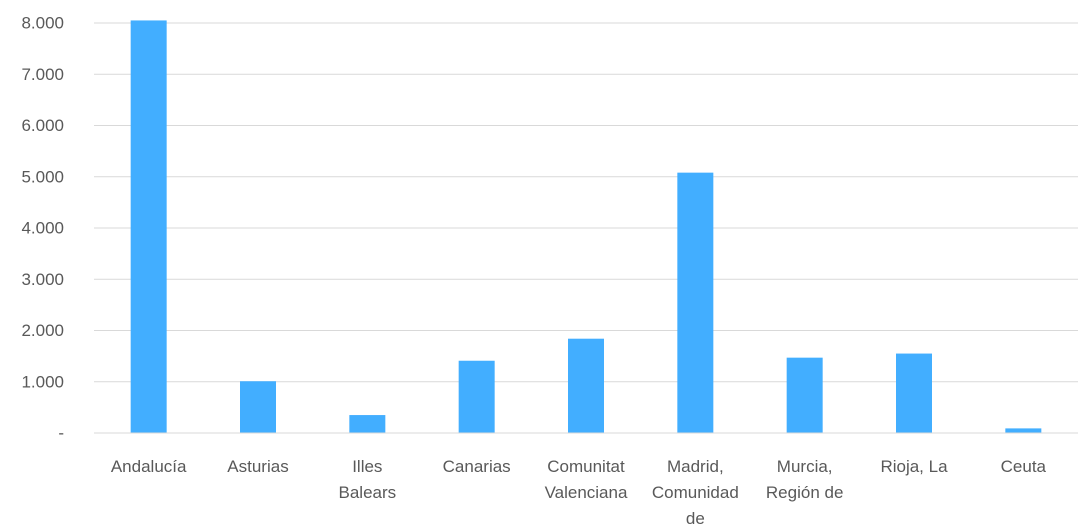 This screenshot has height=531, width=1080. Describe the element at coordinates (42, 23) in the screenshot. I see `y-tick-label: 8.000` at that location.